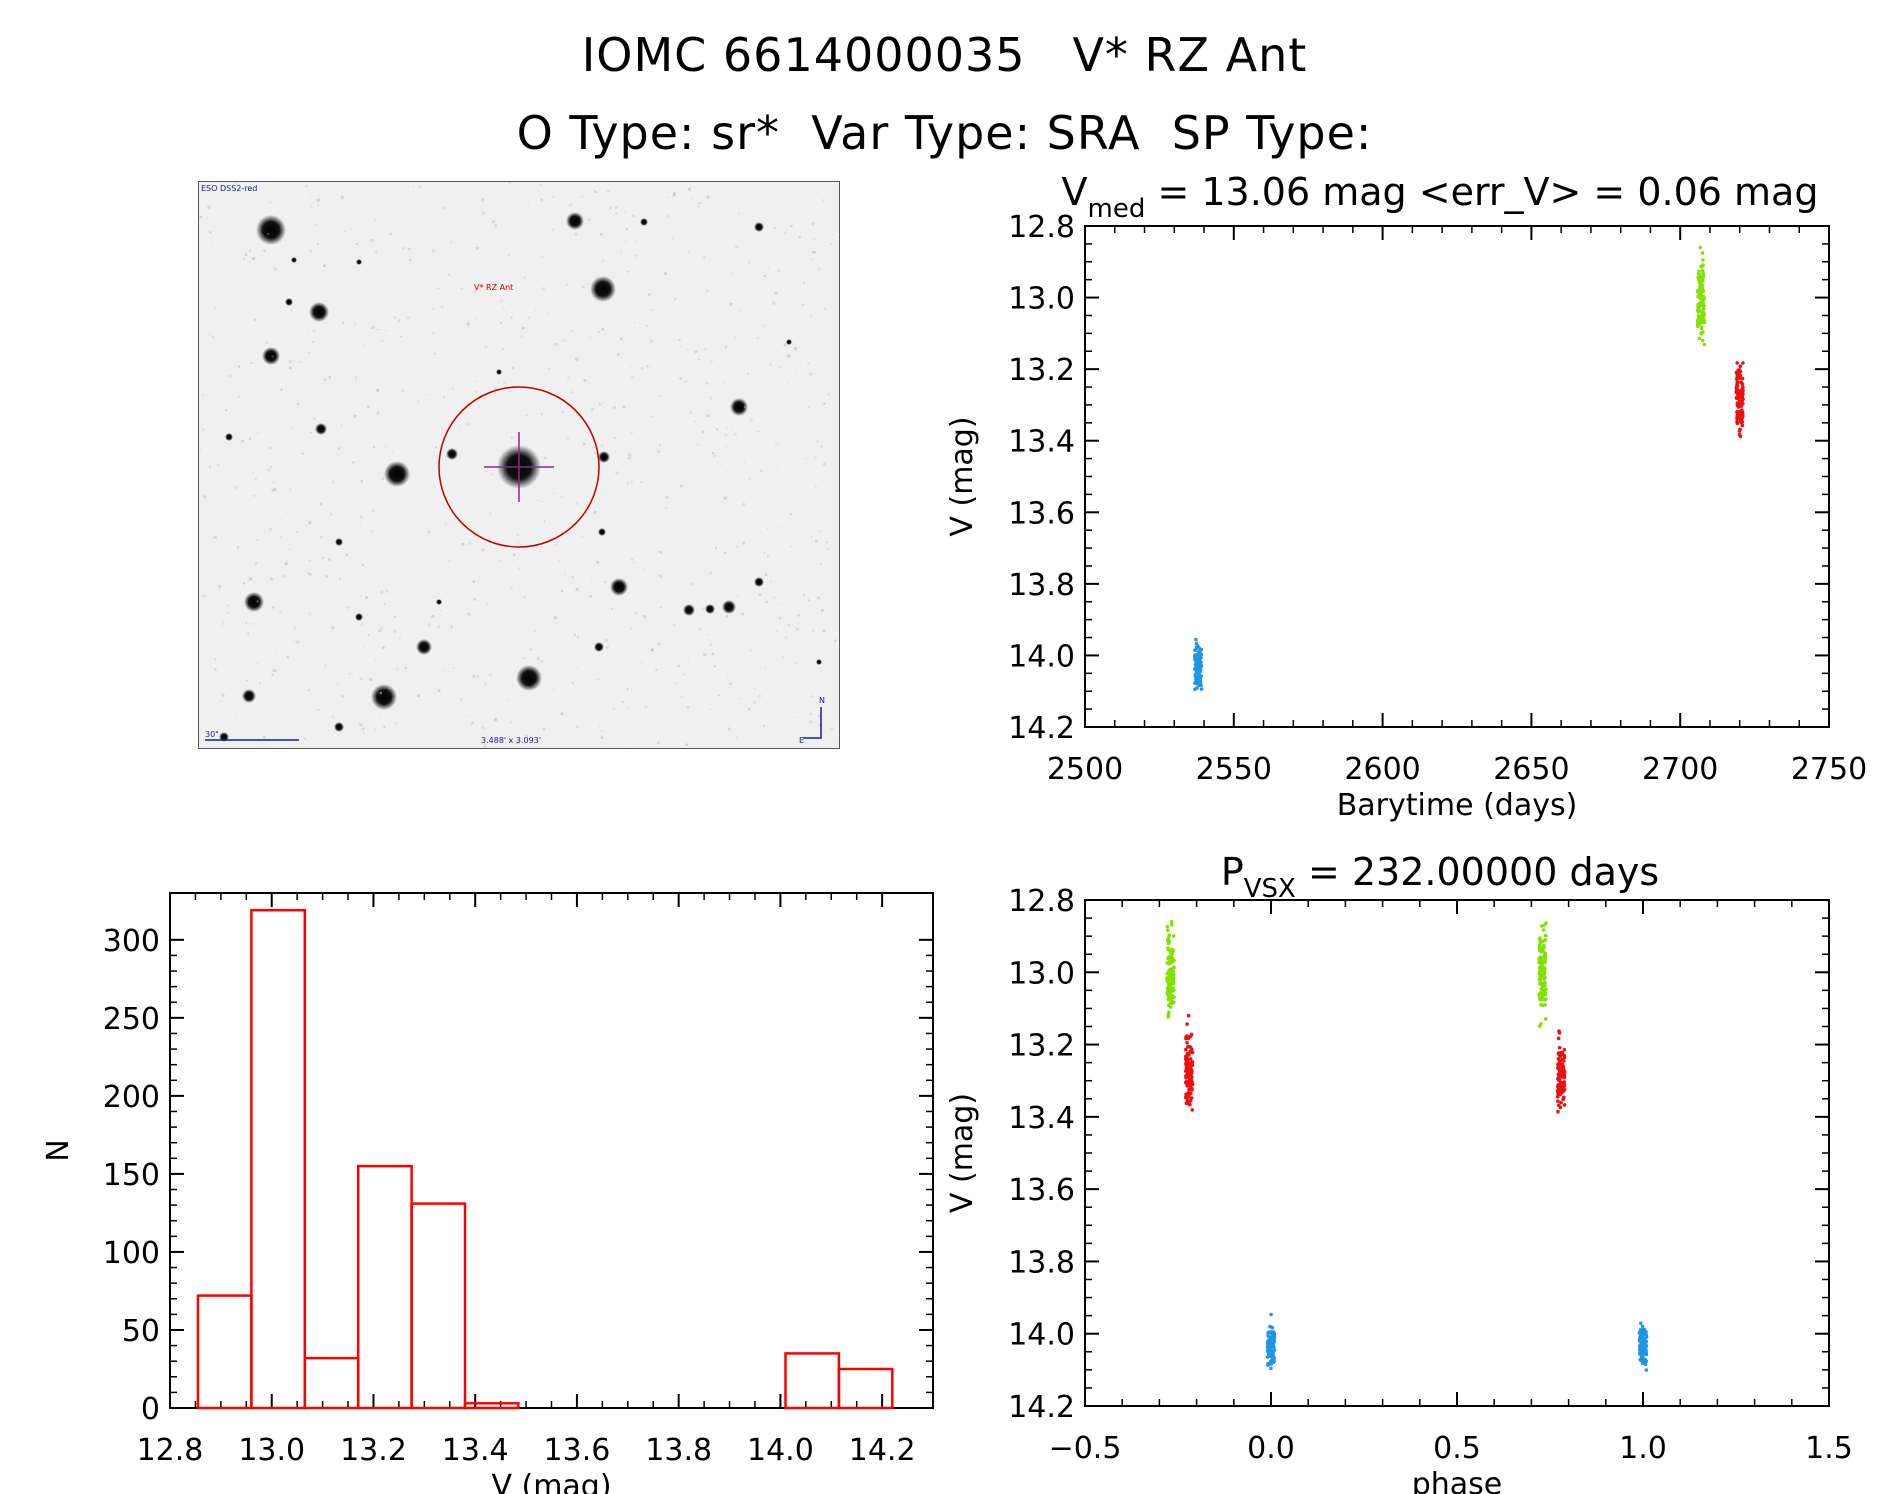 The height and width of the screenshot is (1494, 1889). What do you see at coordinates (1270, 889) in the screenshot?
I see `chart-title-subscript: VSX` at bounding box center [1270, 889].